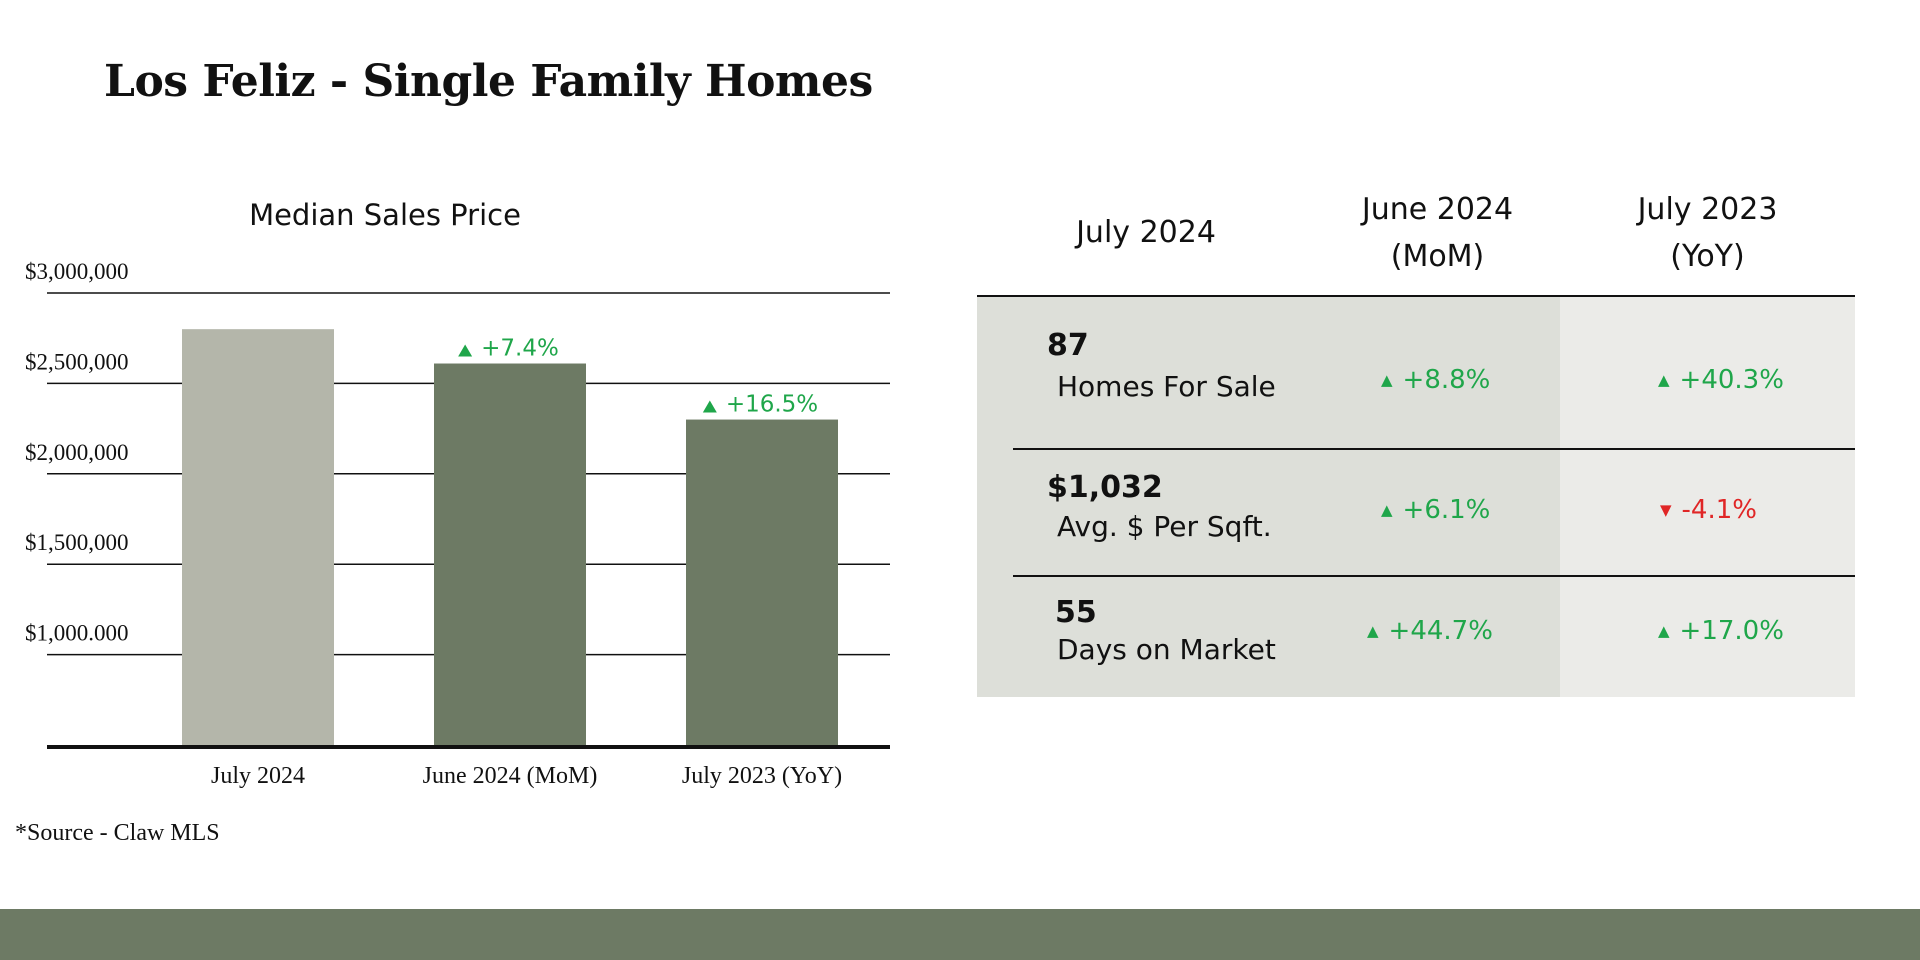 This screenshot has height=960, width=1920. What do you see at coordinates (510, 776) in the screenshot?
I see `x-tick-label: June 2024 (MoM)` at bounding box center [510, 776].